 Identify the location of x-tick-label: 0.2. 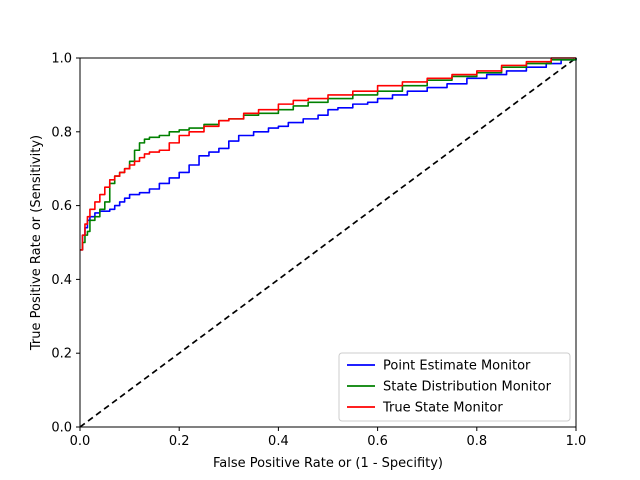
(179, 441).